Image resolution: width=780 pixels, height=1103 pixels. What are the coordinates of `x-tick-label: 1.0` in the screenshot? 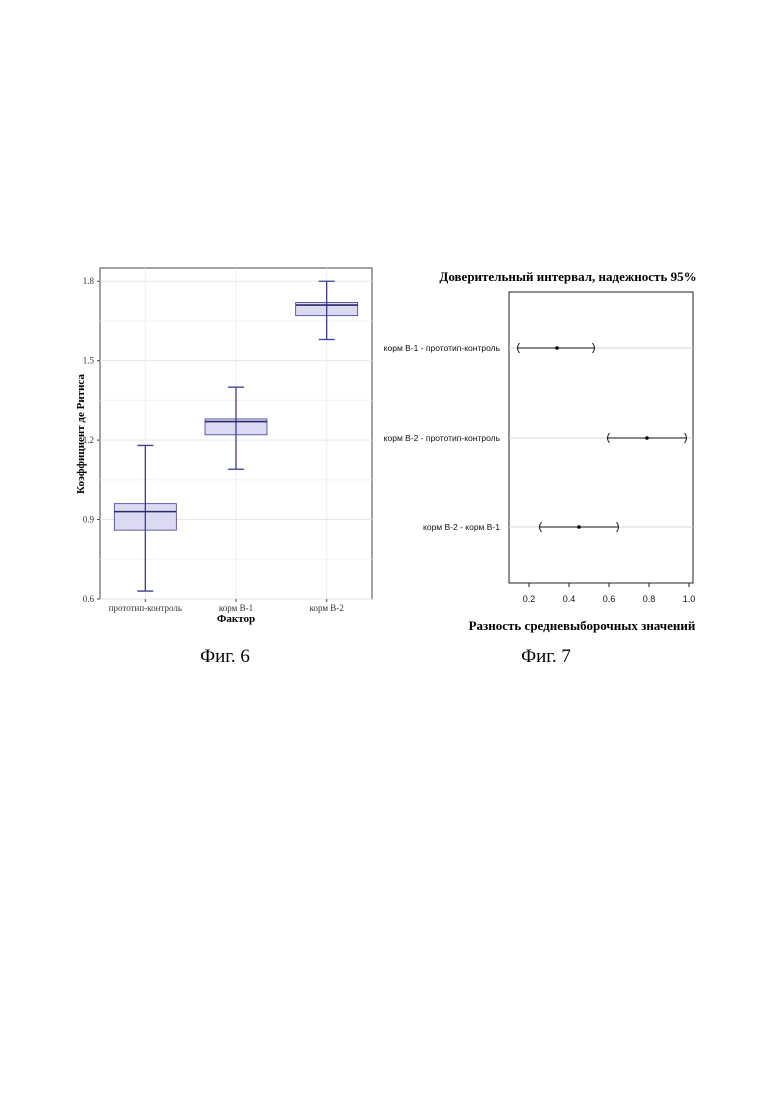 It's located at (689, 599).